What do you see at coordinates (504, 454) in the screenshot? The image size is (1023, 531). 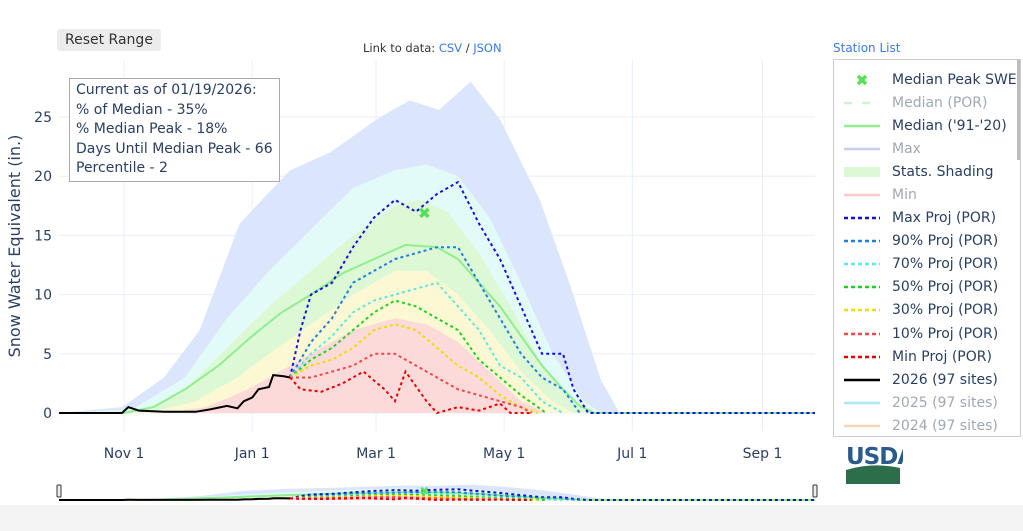 I see `x-tick-label: May 1` at bounding box center [504, 454].